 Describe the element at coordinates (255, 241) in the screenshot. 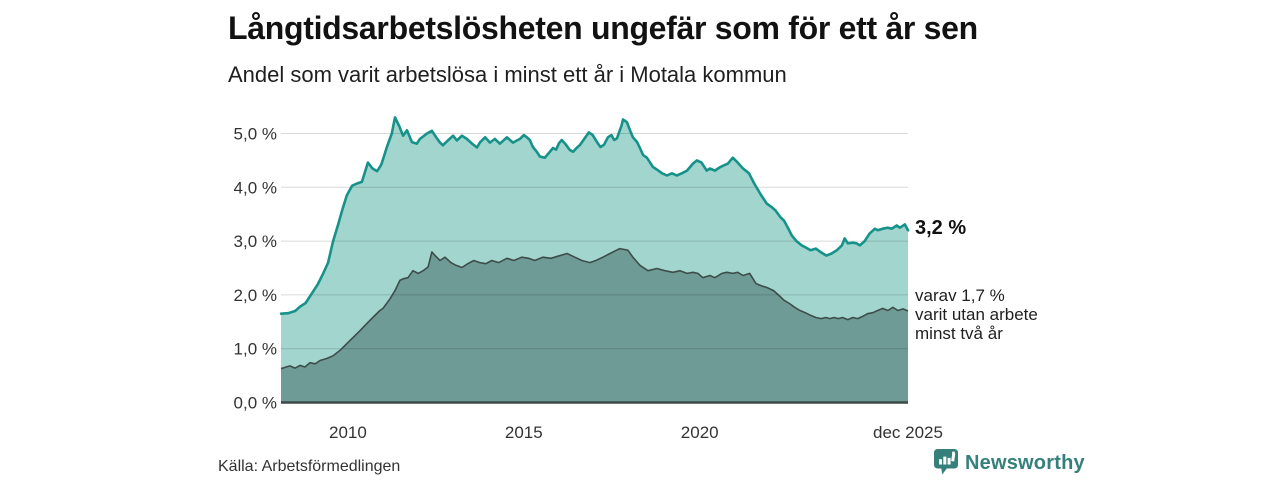

I see `y-tick-label: 3,0 %` at that location.